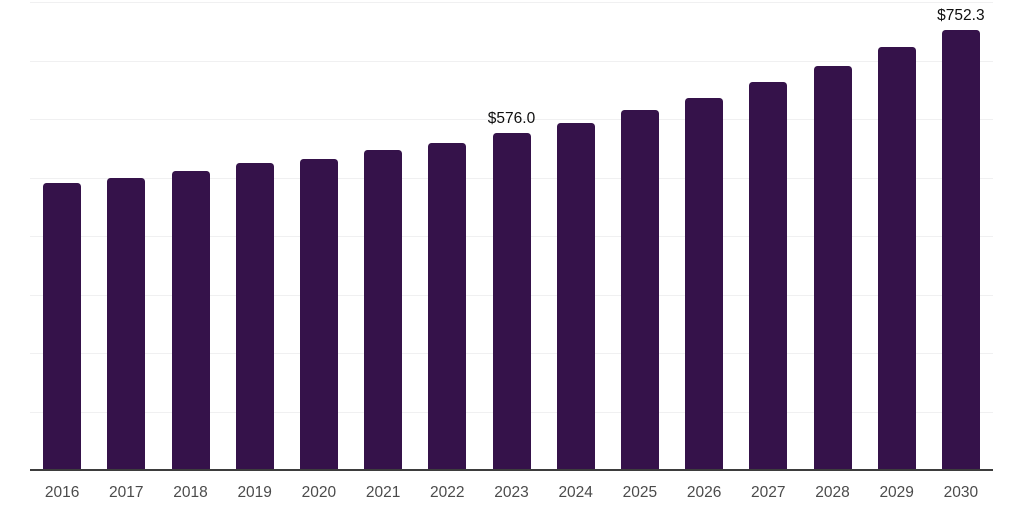 The width and height of the screenshot is (1024, 512). Describe the element at coordinates (511, 119) in the screenshot. I see `data-label-2023: $576.0` at that location.